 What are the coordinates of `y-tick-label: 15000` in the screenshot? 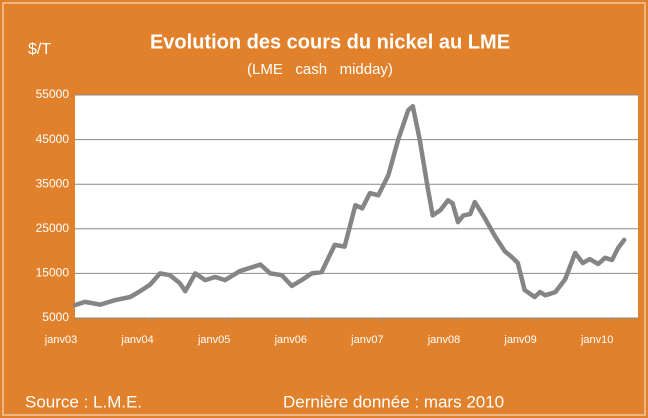 It's located at (53, 273).